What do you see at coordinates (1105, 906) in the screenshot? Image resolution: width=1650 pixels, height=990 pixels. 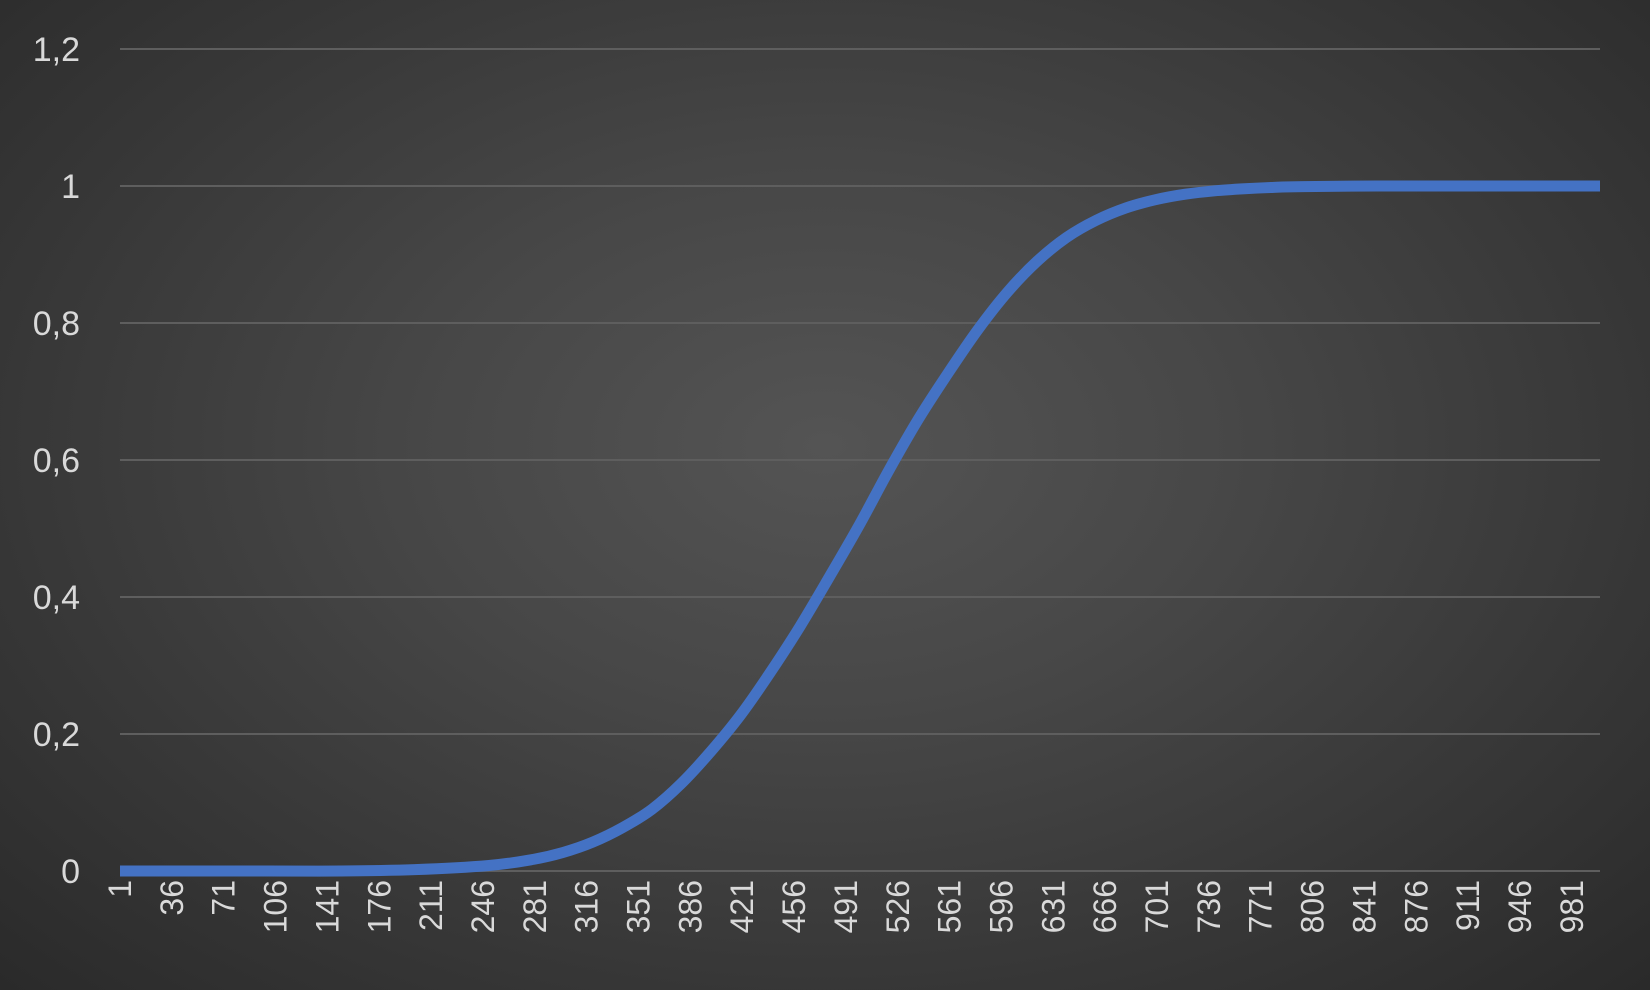 I see `x-tick-label: 666` at bounding box center [1105, 906].